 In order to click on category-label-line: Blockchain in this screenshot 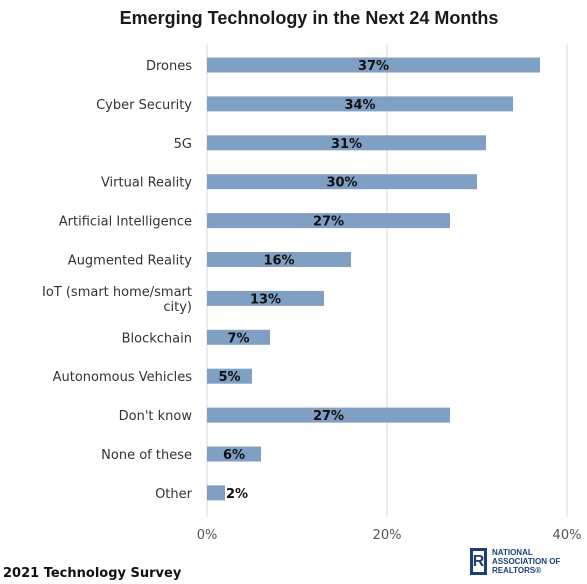, I will do `click(157, 338)`.